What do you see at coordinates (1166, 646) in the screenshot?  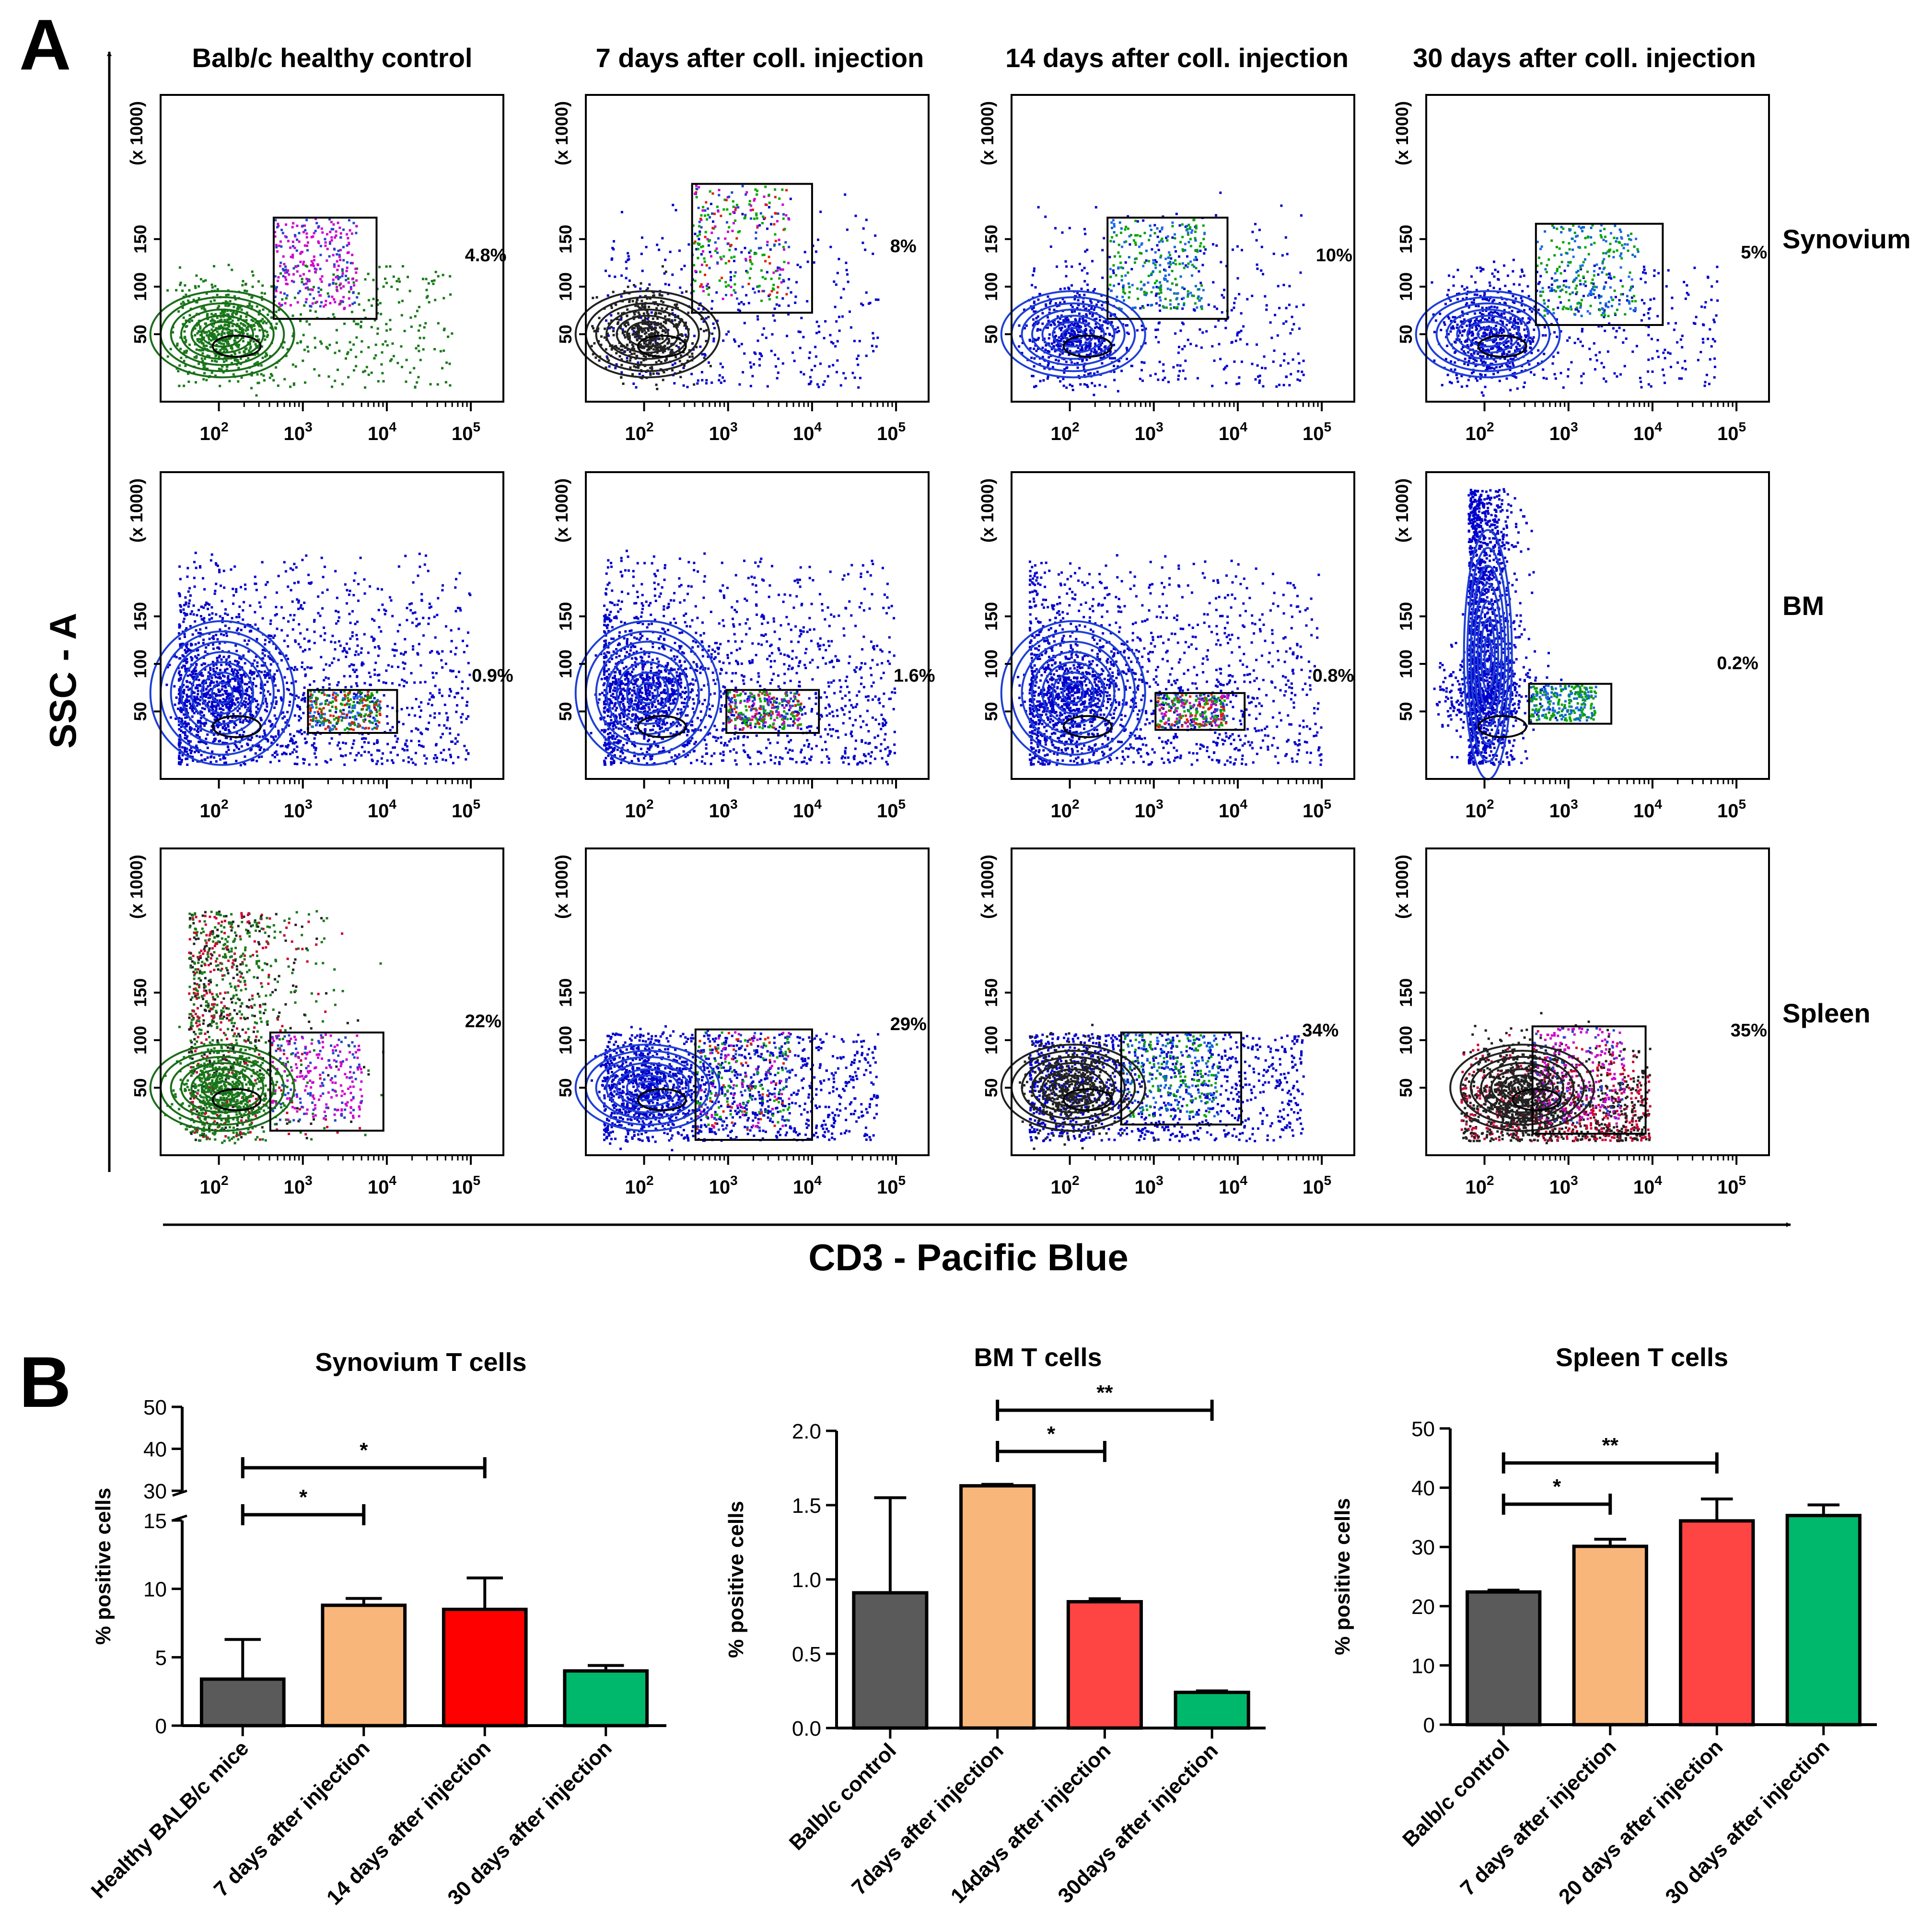 I see `flow-plot-bm-2: 0.8% (x 1000) 50 100 150 10² 10³ 10⁴ 10⁵` at bounding box center [1166, 646].